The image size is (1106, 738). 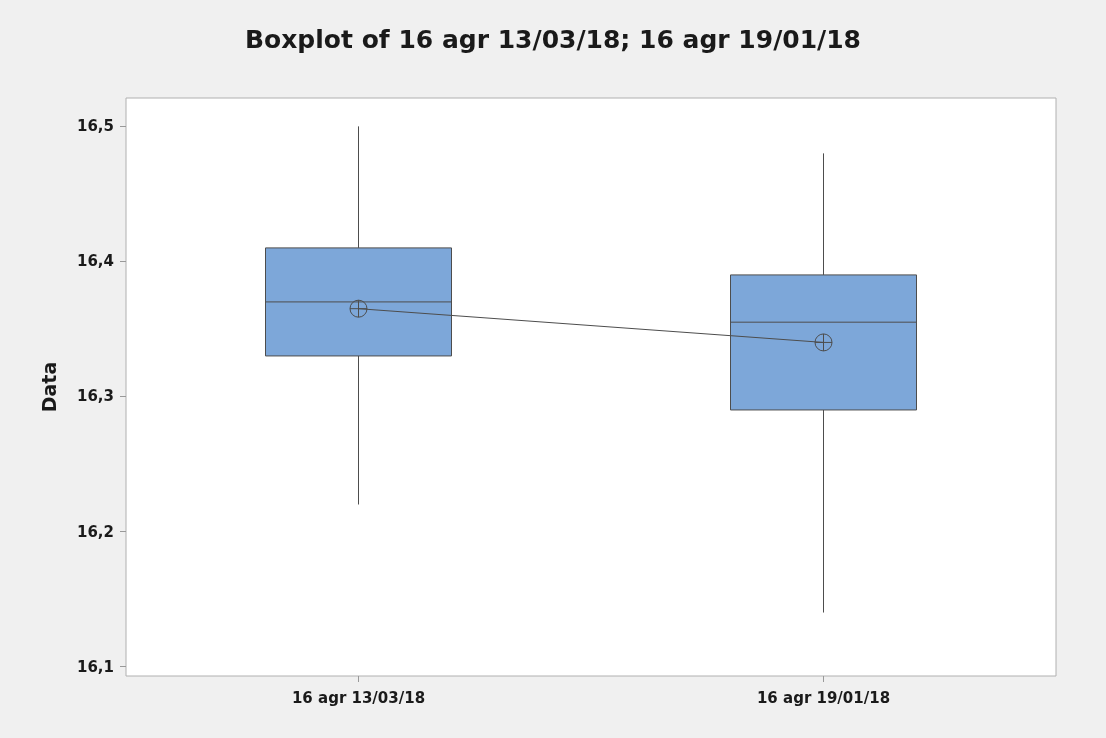 I want to click on chart-title: Boxplot of 16 agr 13/03/18; 16 agr 19/01/18, so click(x=553, y=39).